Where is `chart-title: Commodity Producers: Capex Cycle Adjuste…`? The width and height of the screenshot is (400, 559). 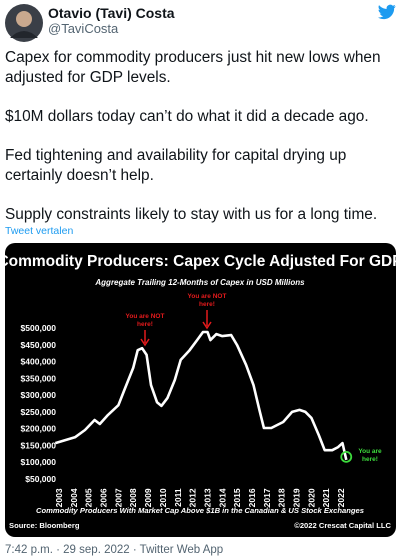 chart-title: Commodity Producers: Capex Cycle Adjuste… is located at coordinates (200, 261).